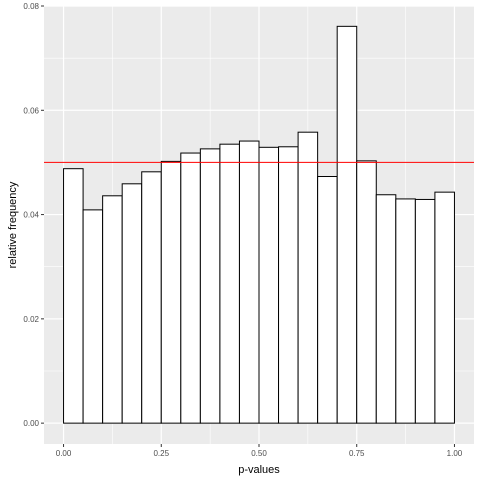  What do you see at coordinates (31, 6) in the screenshot?
I see `y-tick-label: 0.08` at bounding box center [31, 6].